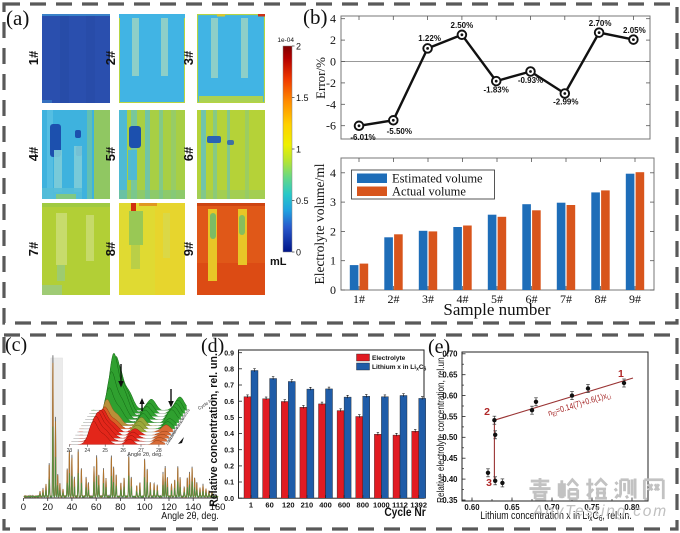 This screenshot has width=680, height=533. Describe the element at coordinates (450, 437) in the screenshot. I see `svg-text: 0.50` at that location.